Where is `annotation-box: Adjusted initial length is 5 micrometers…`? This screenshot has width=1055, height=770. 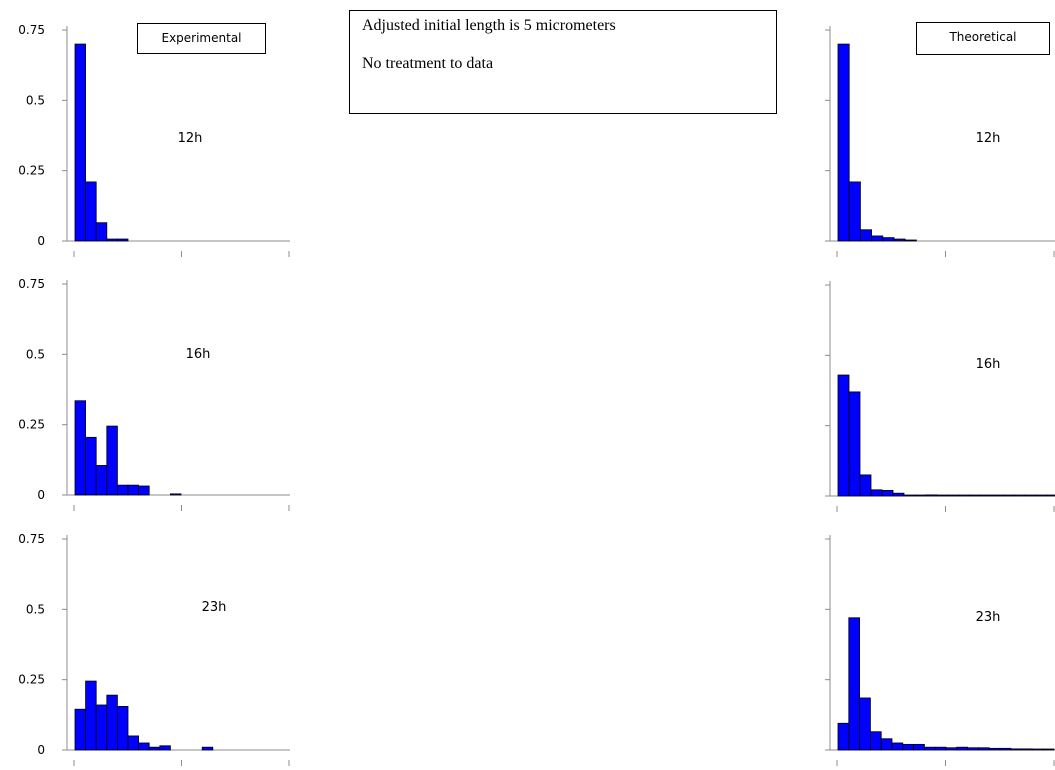
annotation-box: Adjusted initial length is 5 micrometers… is located at coordinates (563, 62).